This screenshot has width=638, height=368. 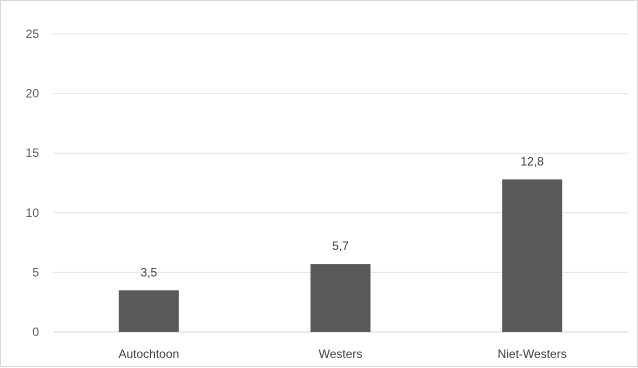 I want to click on y-tick-label: 15, so click(x=33, y=153).